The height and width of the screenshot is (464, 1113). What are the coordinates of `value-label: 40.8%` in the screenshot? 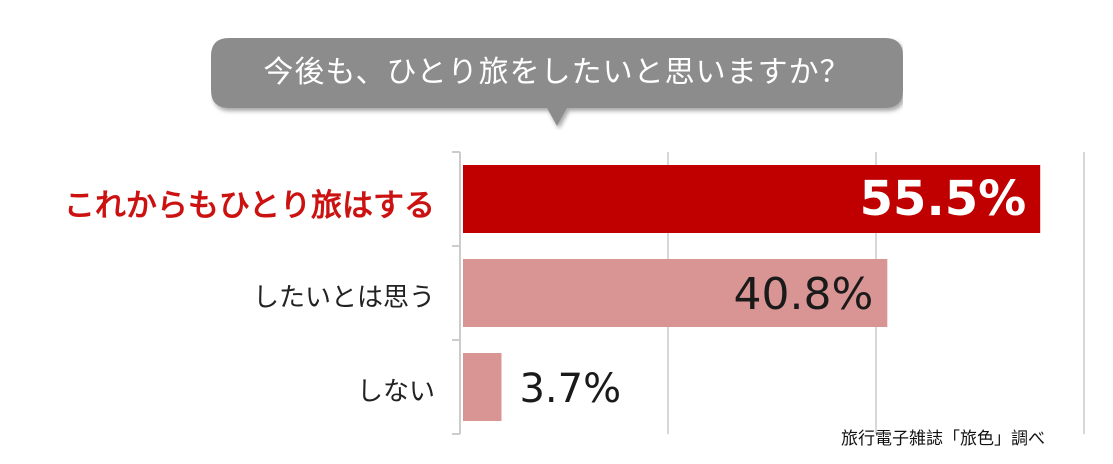 It's located at (804, 294).